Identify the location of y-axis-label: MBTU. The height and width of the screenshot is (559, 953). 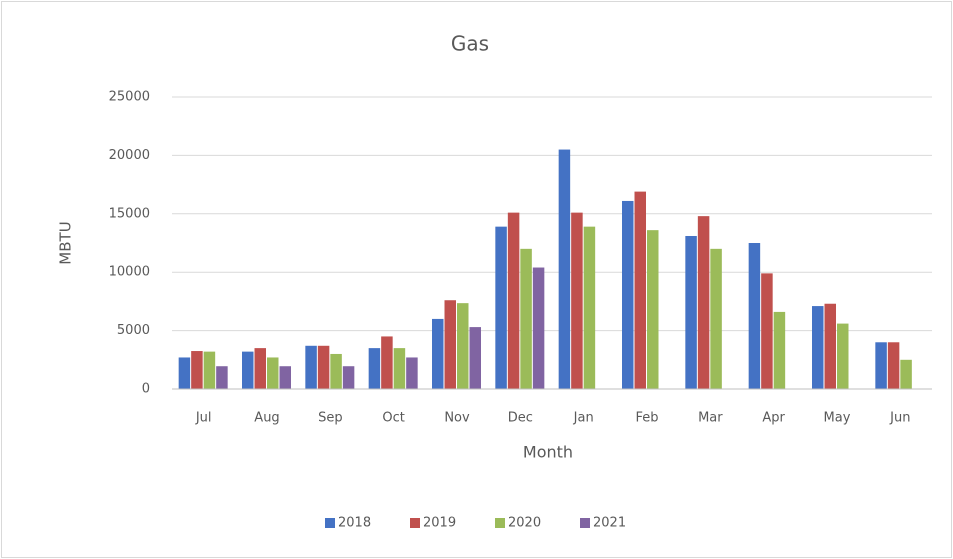
(66, 242).